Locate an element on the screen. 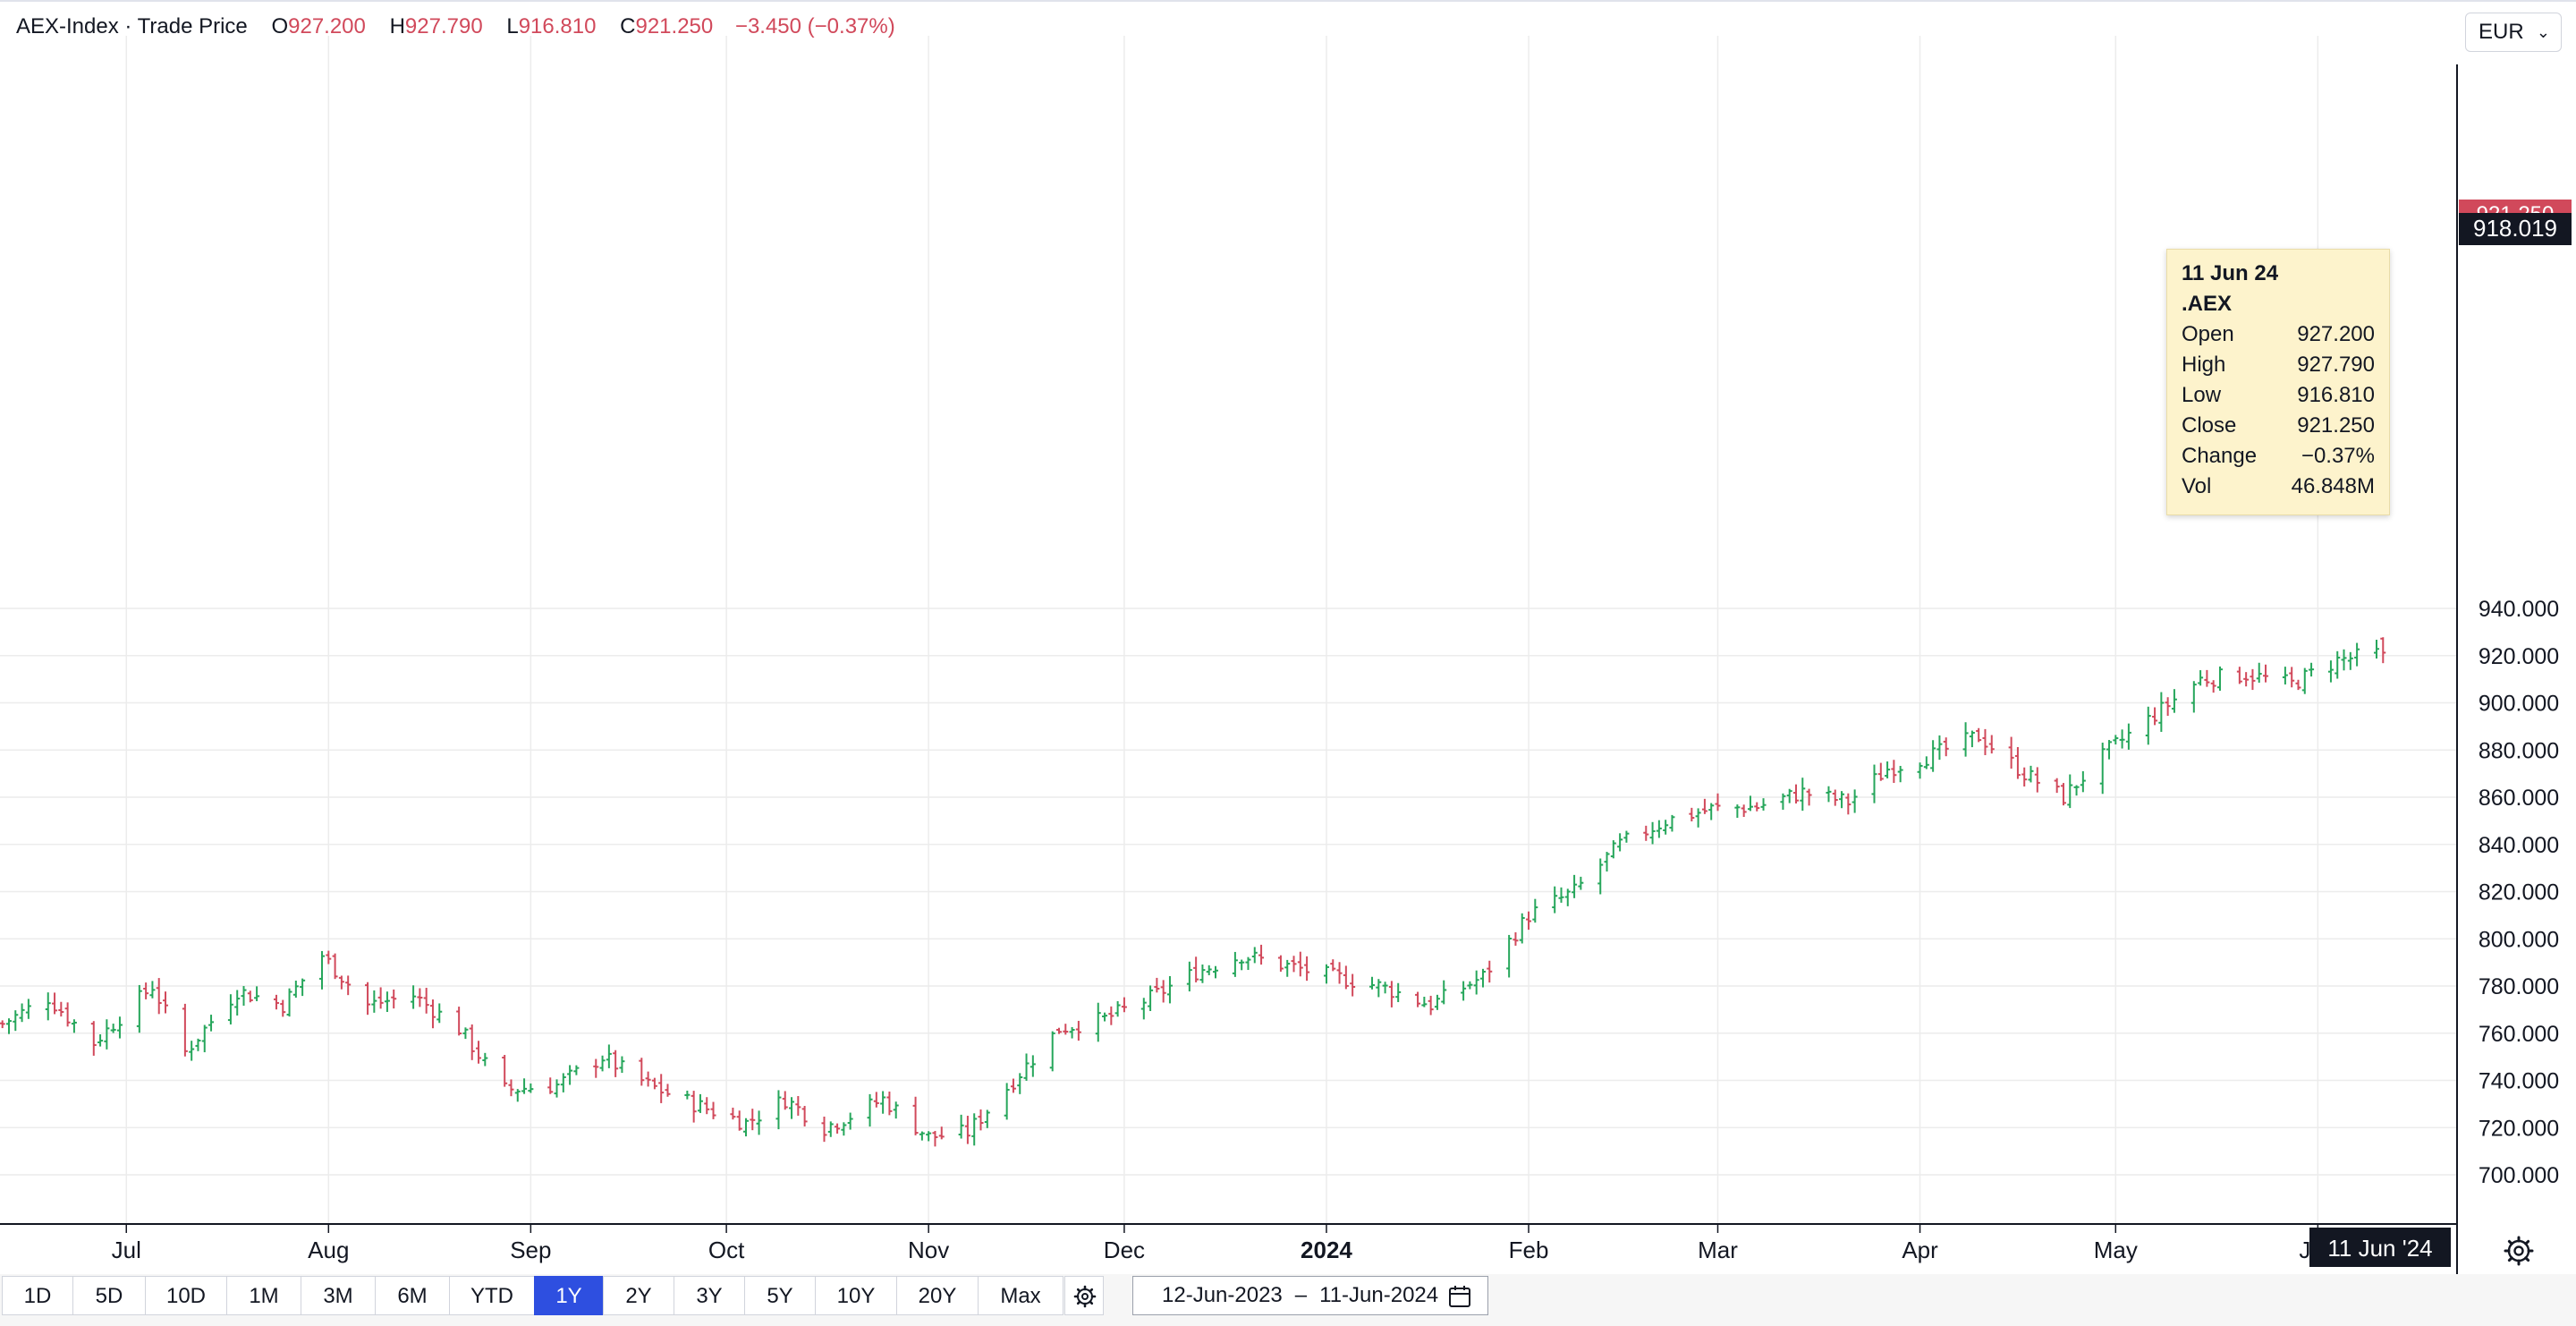 Image resolution: width=2576 pixels, height=1326 pixels. x-tick-label: Aug is located at coordinates (328, 1250).